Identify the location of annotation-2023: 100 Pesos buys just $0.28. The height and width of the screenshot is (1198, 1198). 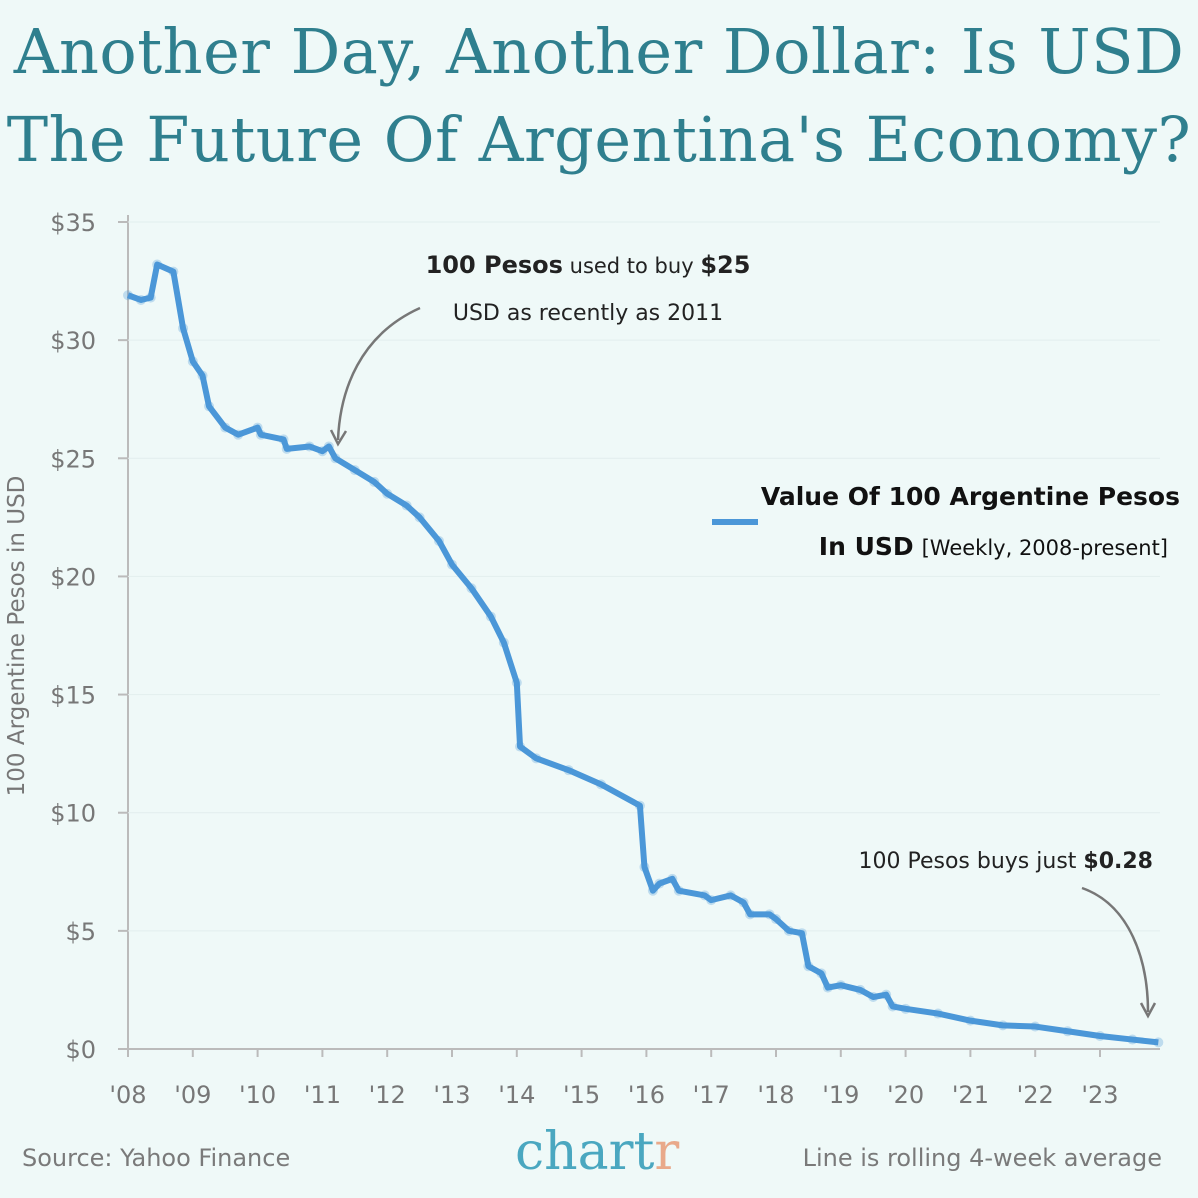
(1006, 861).